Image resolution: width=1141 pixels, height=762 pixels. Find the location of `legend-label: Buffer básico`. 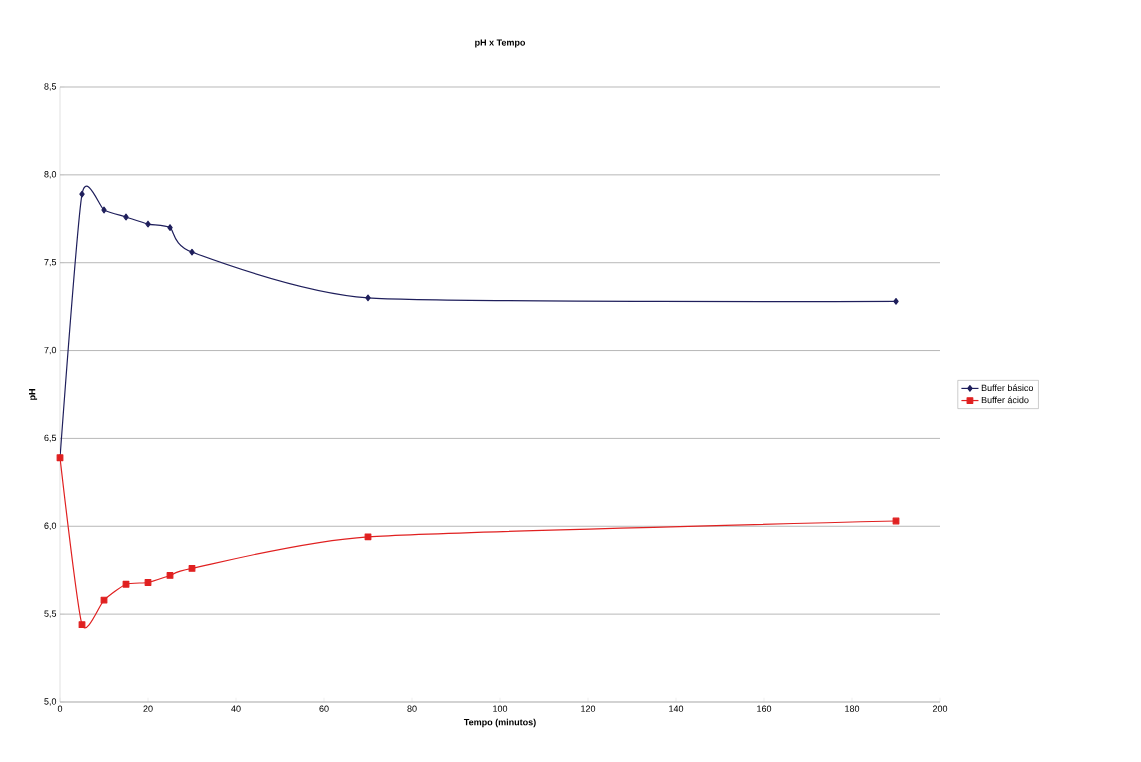

legend-label: Buffer básico is located at coordinates (1007, 388).